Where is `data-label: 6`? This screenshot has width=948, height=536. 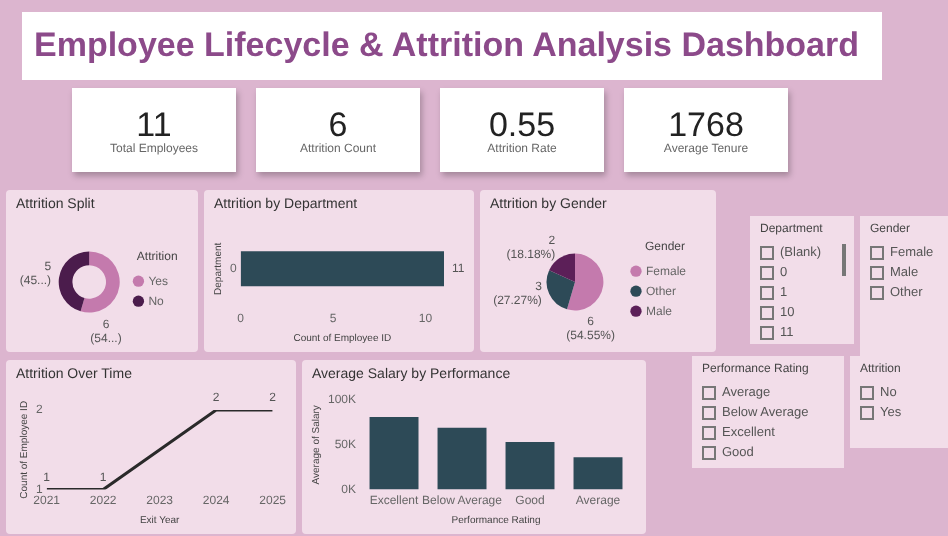
data-label: 6 is located at coordinates (338, 124).